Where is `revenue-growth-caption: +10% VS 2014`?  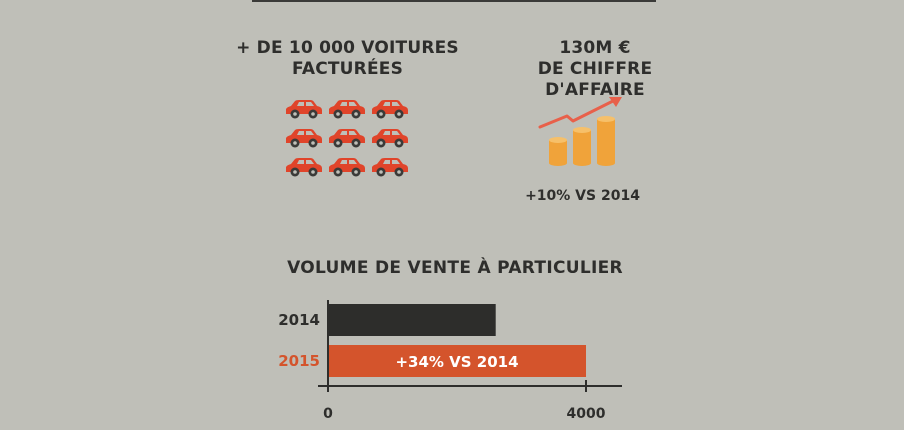 revenue-growth-caption: +10% VS 2014 is located at coordinates (582, 196).